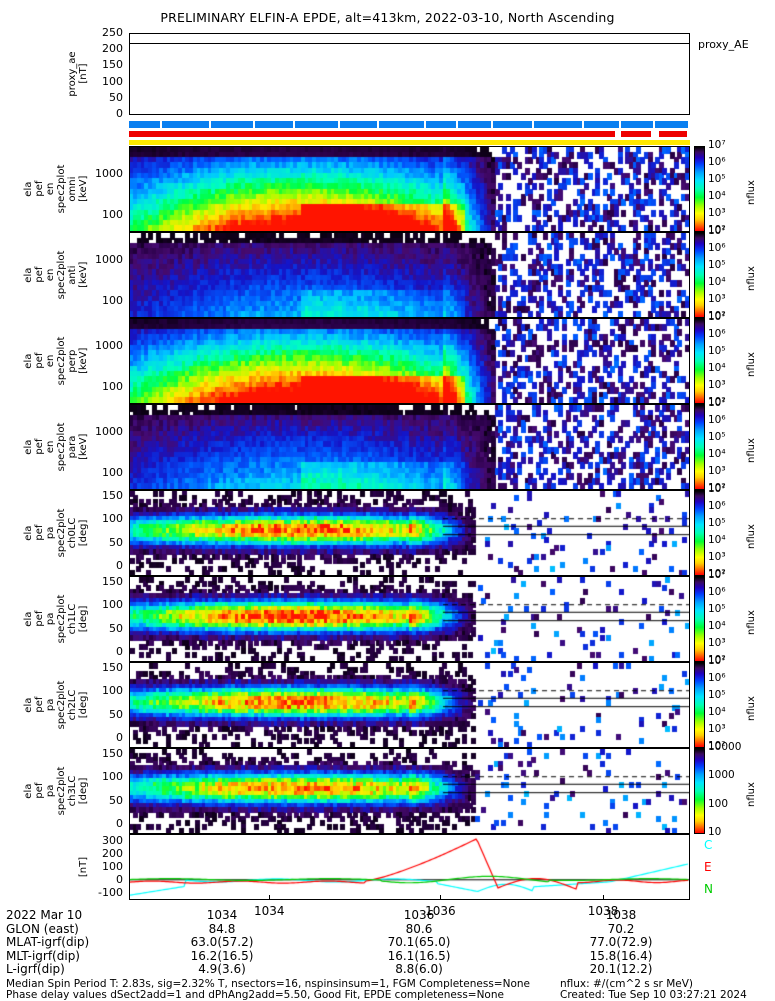 The height and width of the screenshot is (1001, 775). What do you see at coordinates (621, 915) in the screenshot?
I see `ephemeris-value: 1038` at bounding box center [621, 915].